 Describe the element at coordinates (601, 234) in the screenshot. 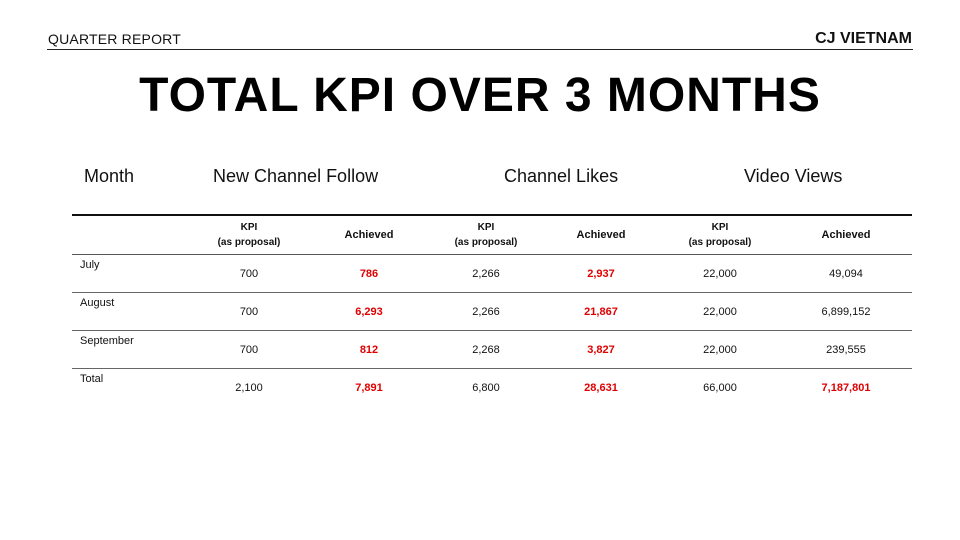

I see `likes-achieved-subheader: Achieved` at that location.